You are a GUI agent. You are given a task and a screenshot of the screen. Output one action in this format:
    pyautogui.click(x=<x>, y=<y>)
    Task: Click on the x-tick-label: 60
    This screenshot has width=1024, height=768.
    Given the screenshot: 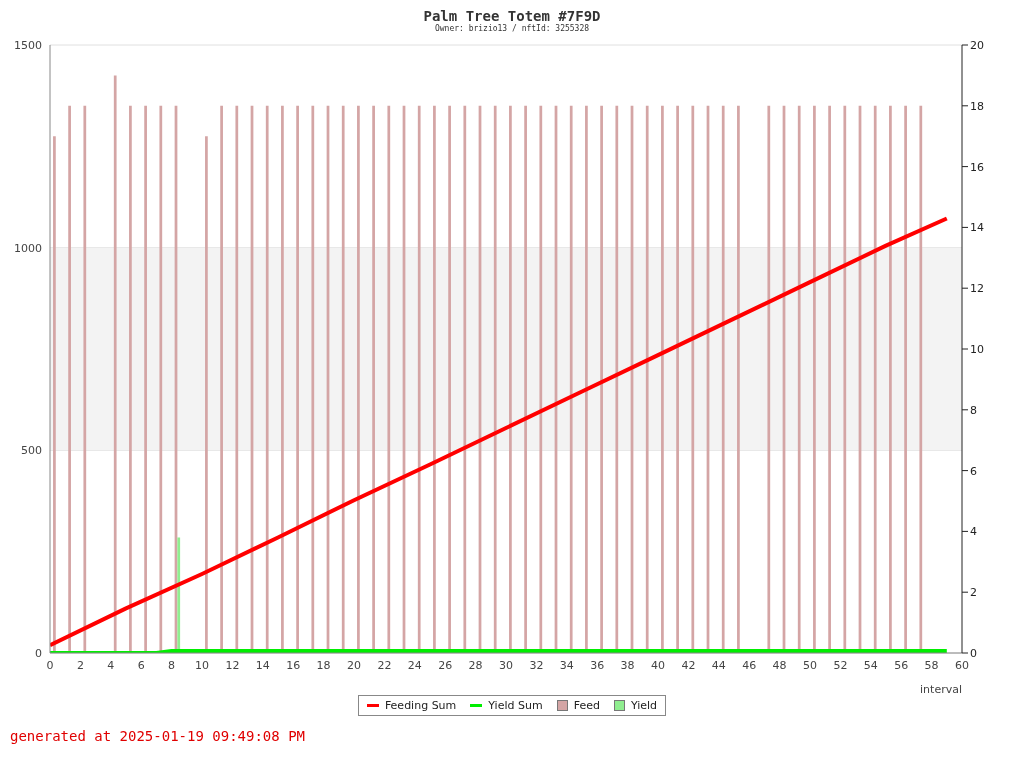 What is the action you would take?
    pyautogui.click(x=962, y=665)
    